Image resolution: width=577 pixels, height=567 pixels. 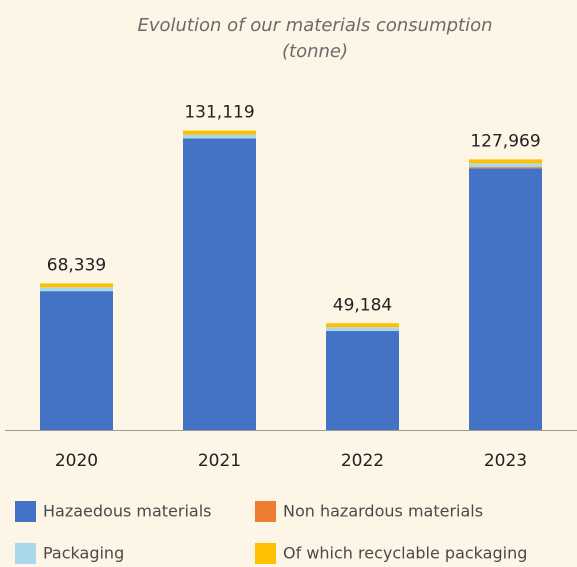 I want to click on x-tick-label: 2021, so click(x=219, y=461).